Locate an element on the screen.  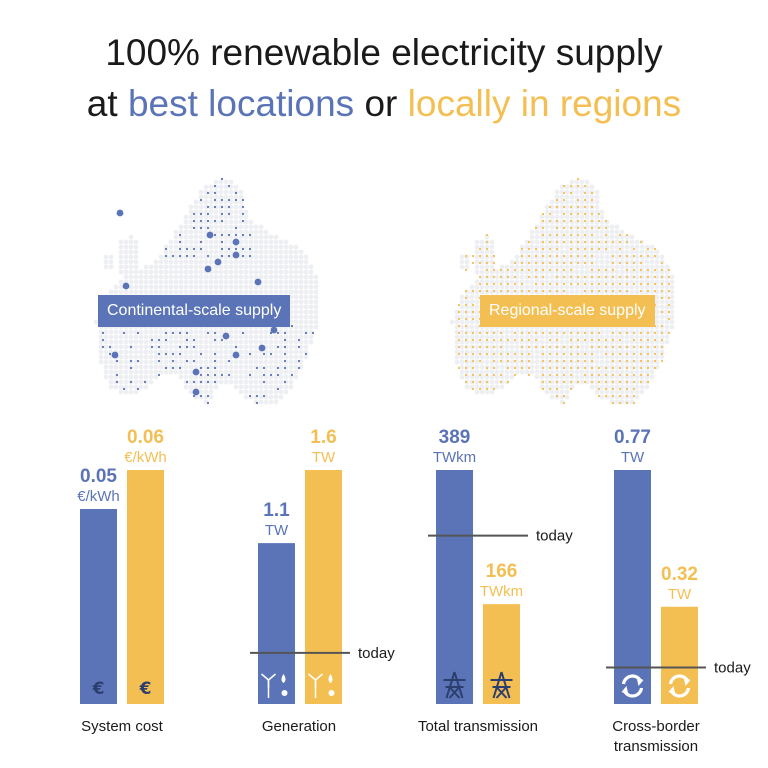
regional-value-label-1: 0.06 is located at coordinates (145, 437).